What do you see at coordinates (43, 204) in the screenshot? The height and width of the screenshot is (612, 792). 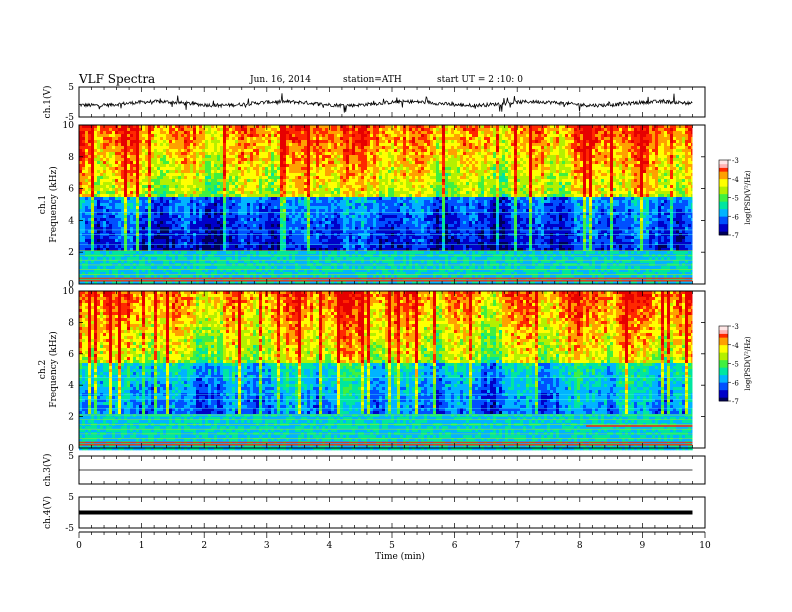 I see `ch1-spectrogram-ylabel: ch.1` at bounding box center [43, 204].